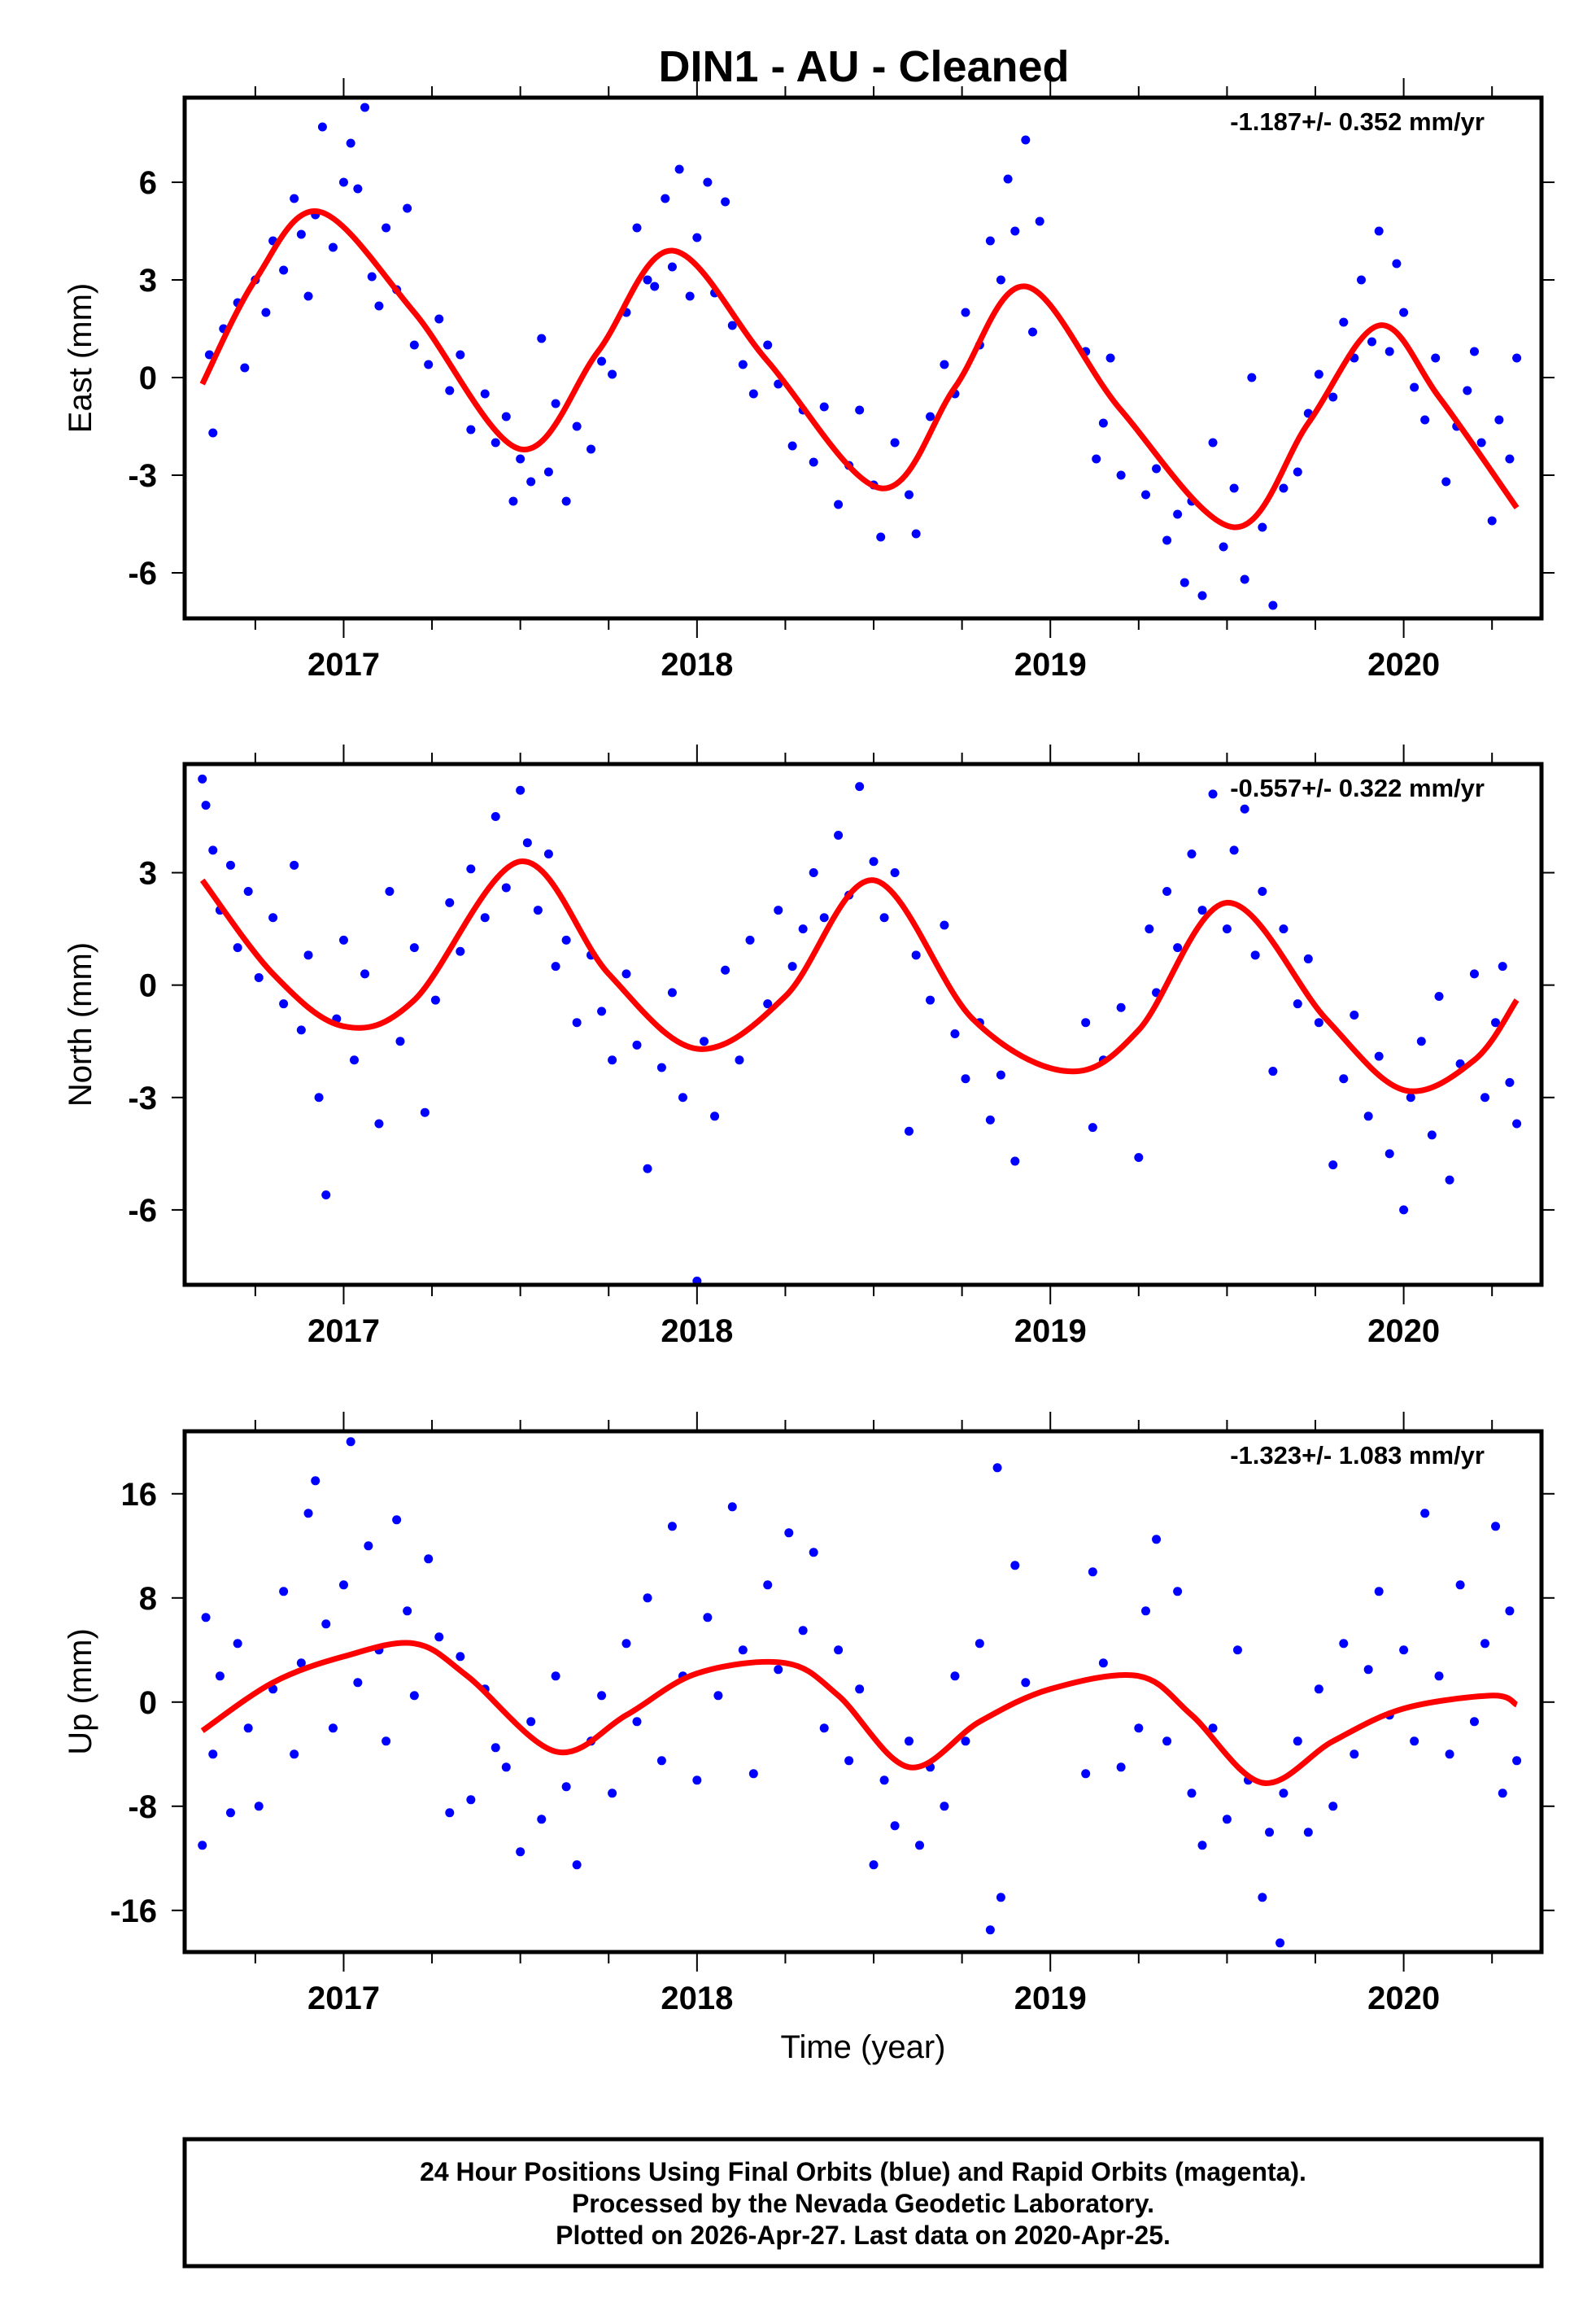  I want to click on y-tick-label: 8, so click(148, 1599).